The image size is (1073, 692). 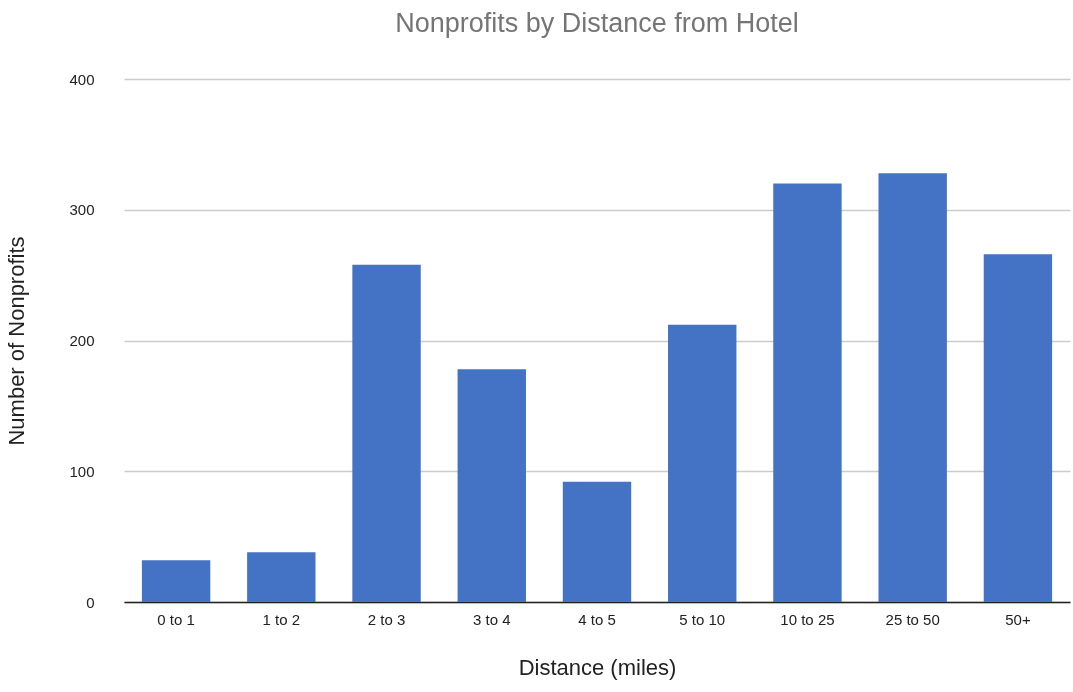 I want to click on x-tick-label: 4 to 5, so click(x=597, y=619).